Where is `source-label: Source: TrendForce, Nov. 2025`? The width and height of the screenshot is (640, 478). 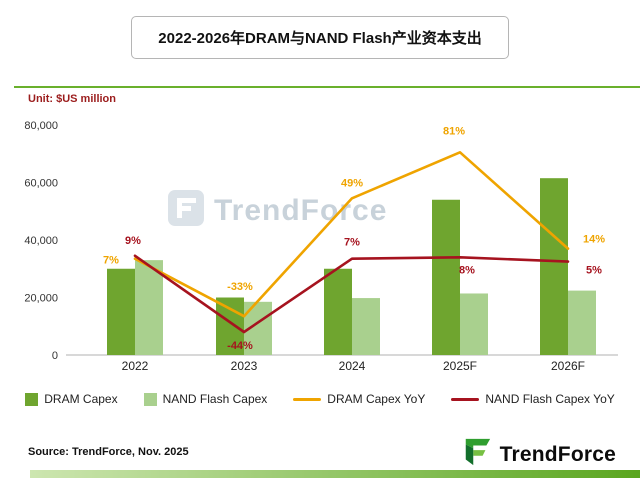 source-label: Source: TrendForce, Nov. 2025 is located at coordinates (108, 452).